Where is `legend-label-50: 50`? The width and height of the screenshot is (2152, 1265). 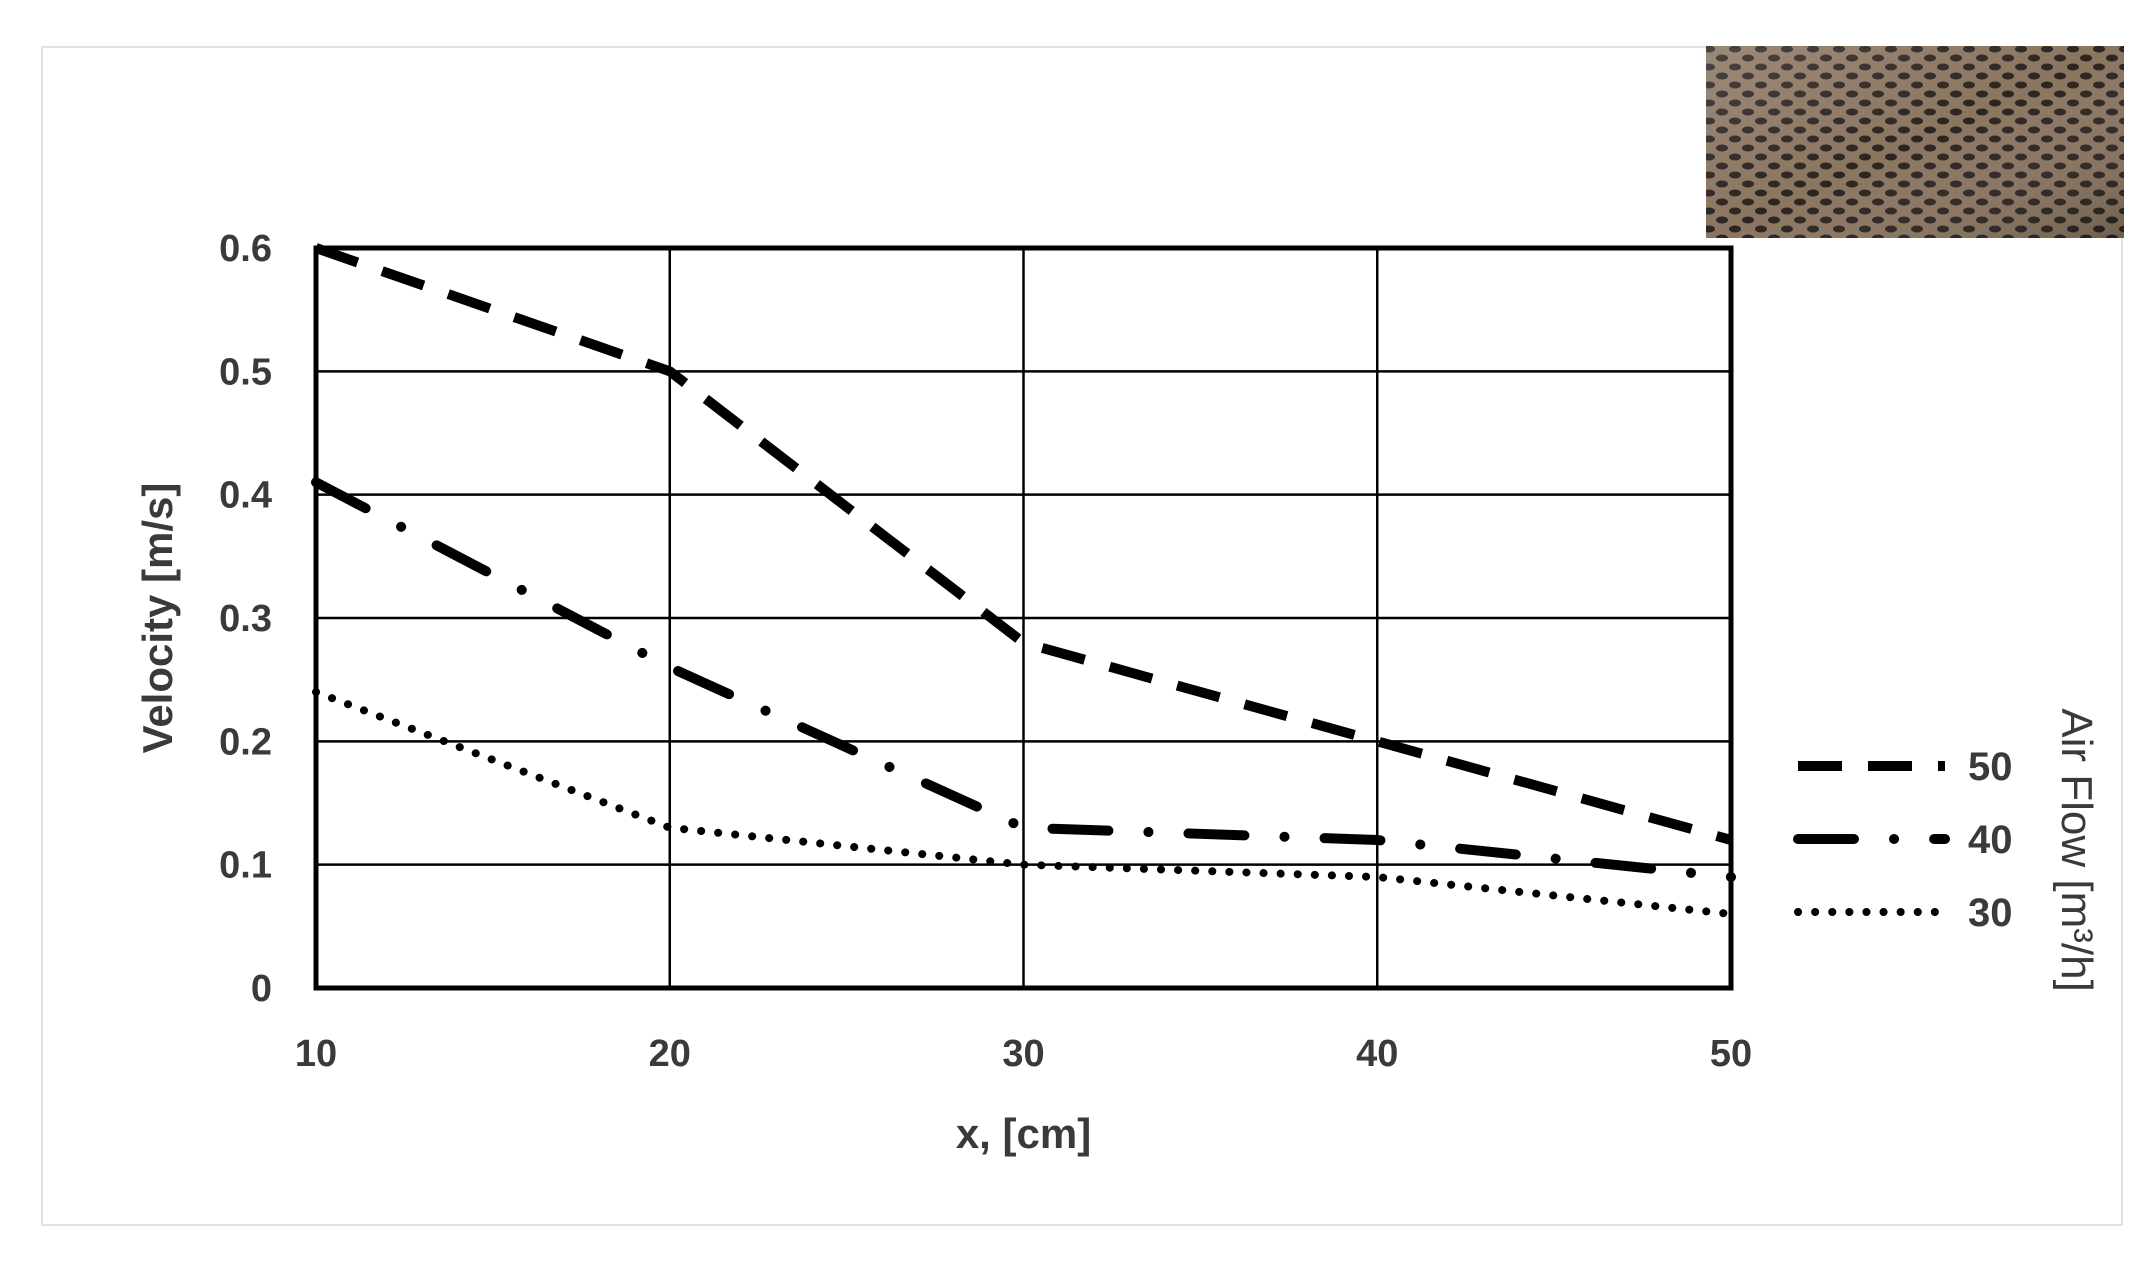 legend-label-50: 50 is located at coordinates (1990, 767).